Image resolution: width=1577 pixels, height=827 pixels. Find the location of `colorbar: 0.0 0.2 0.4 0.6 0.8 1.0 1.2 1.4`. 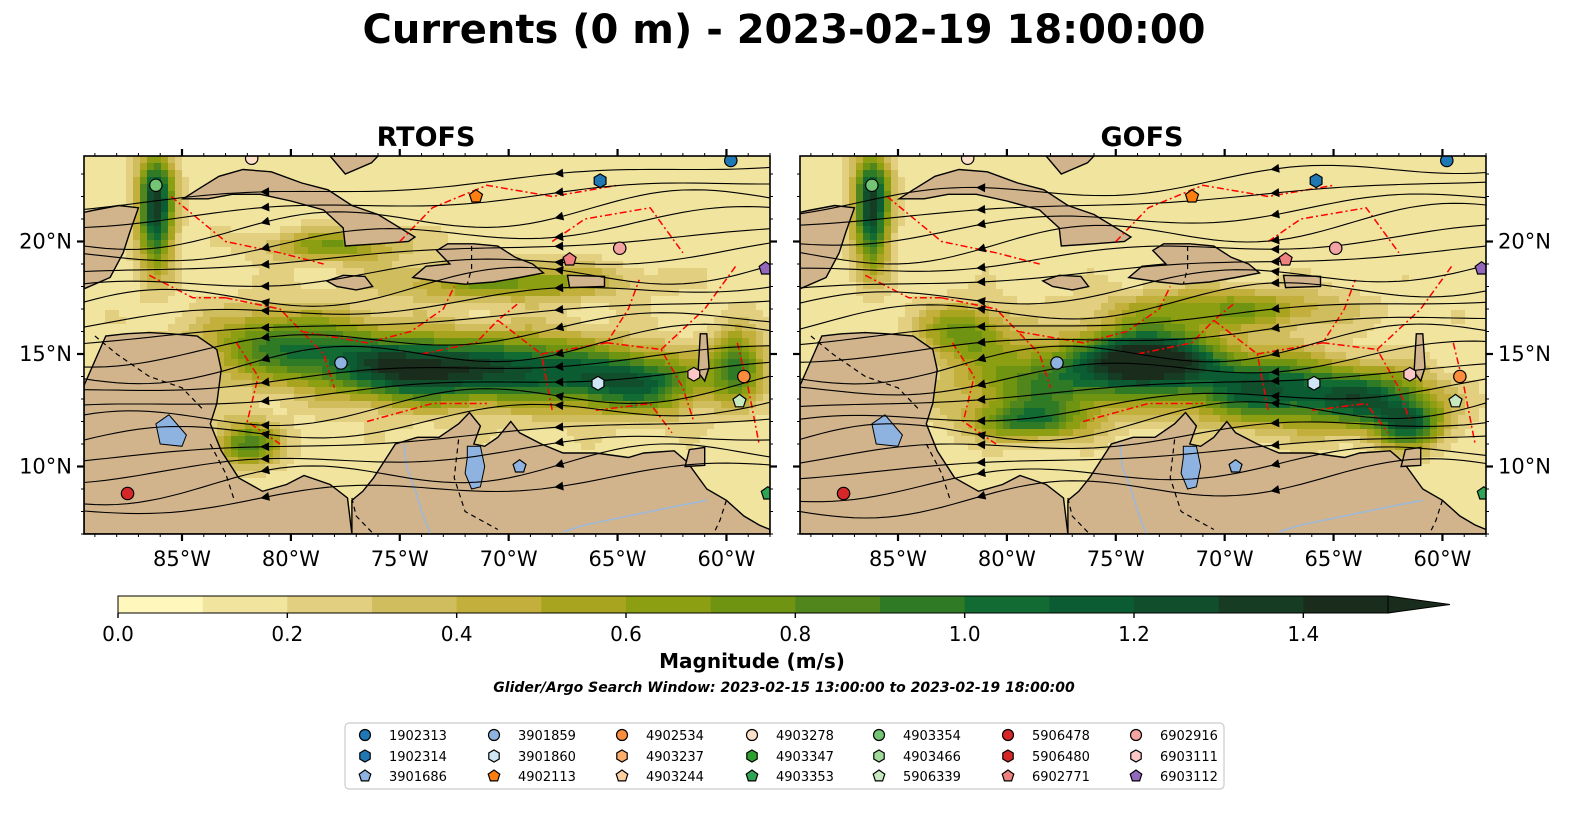

colorbar: 0.0 0.2 0.4 0.6 0.8 1.0 1.2 1.4 is located at coordinates (776, 620).